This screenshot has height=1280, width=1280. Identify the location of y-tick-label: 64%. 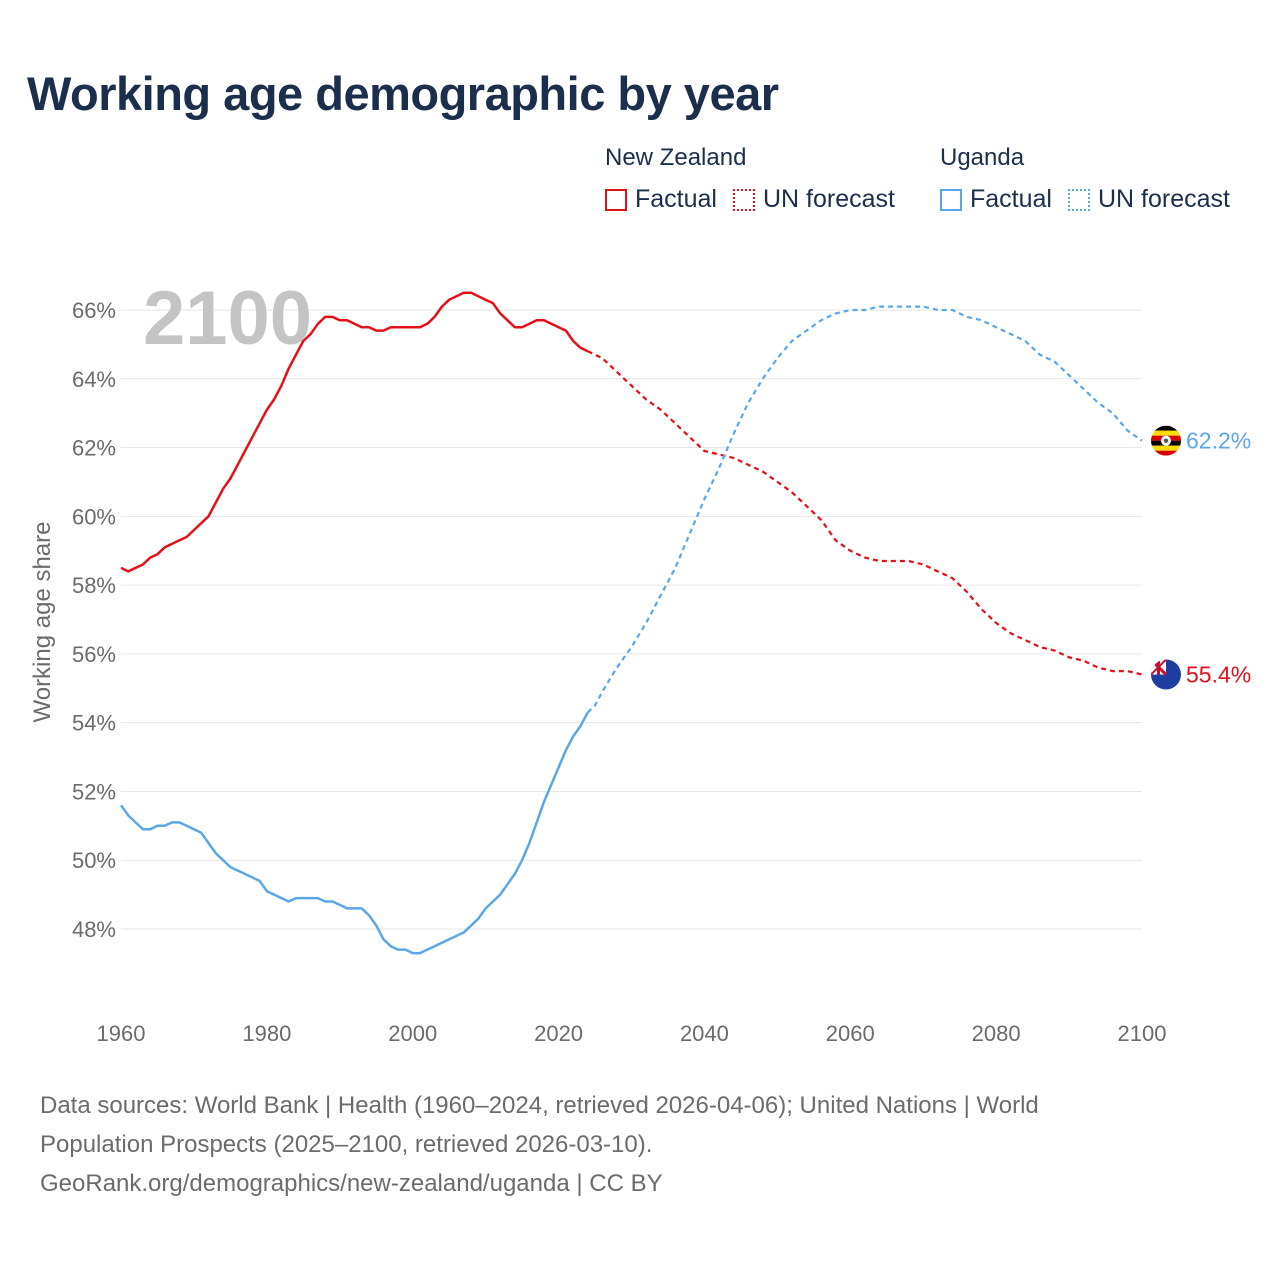
(94, 379).